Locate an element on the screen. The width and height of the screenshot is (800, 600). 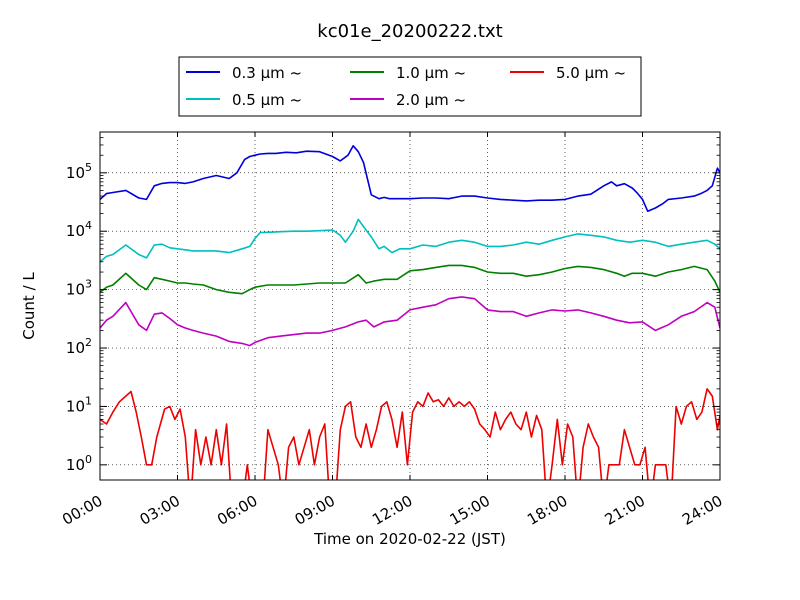
legend-box is located at coordinates (410, 86).